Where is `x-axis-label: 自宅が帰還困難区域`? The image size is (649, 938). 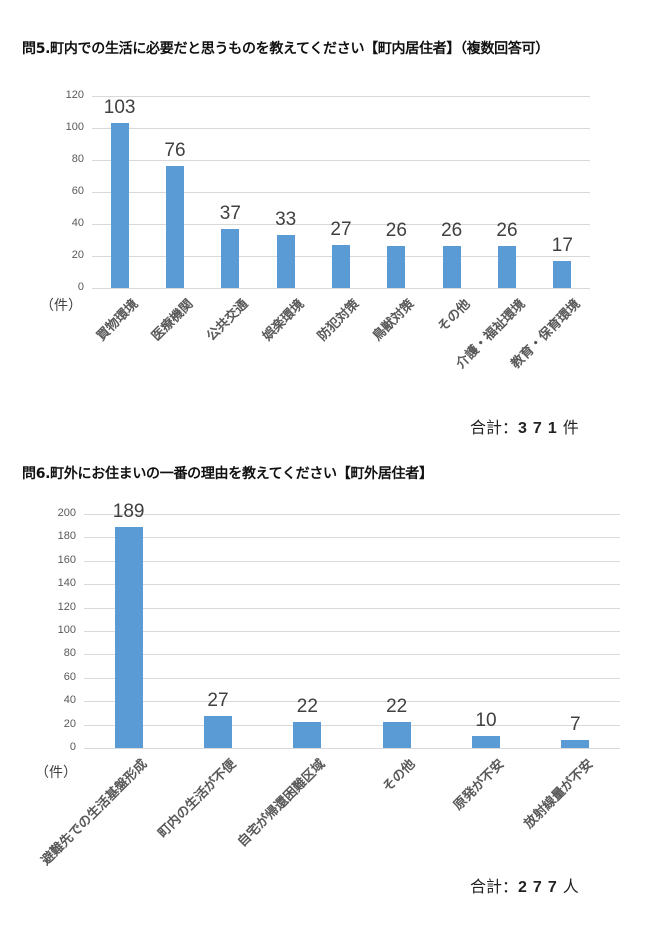 x-axis-label: 自宅が帰還困難区域 is located at coordinates (282, 803).